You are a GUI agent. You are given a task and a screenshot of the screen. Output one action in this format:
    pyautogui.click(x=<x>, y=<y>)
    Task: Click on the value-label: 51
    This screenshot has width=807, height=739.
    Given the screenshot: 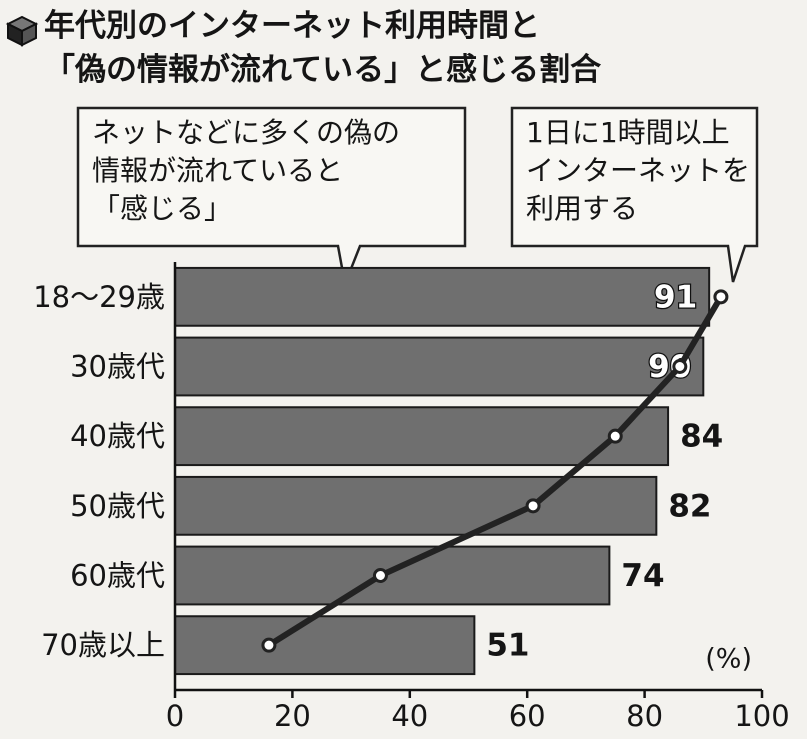 What is the action you would take?
    pyautogui.click(x=507, y=646)
    